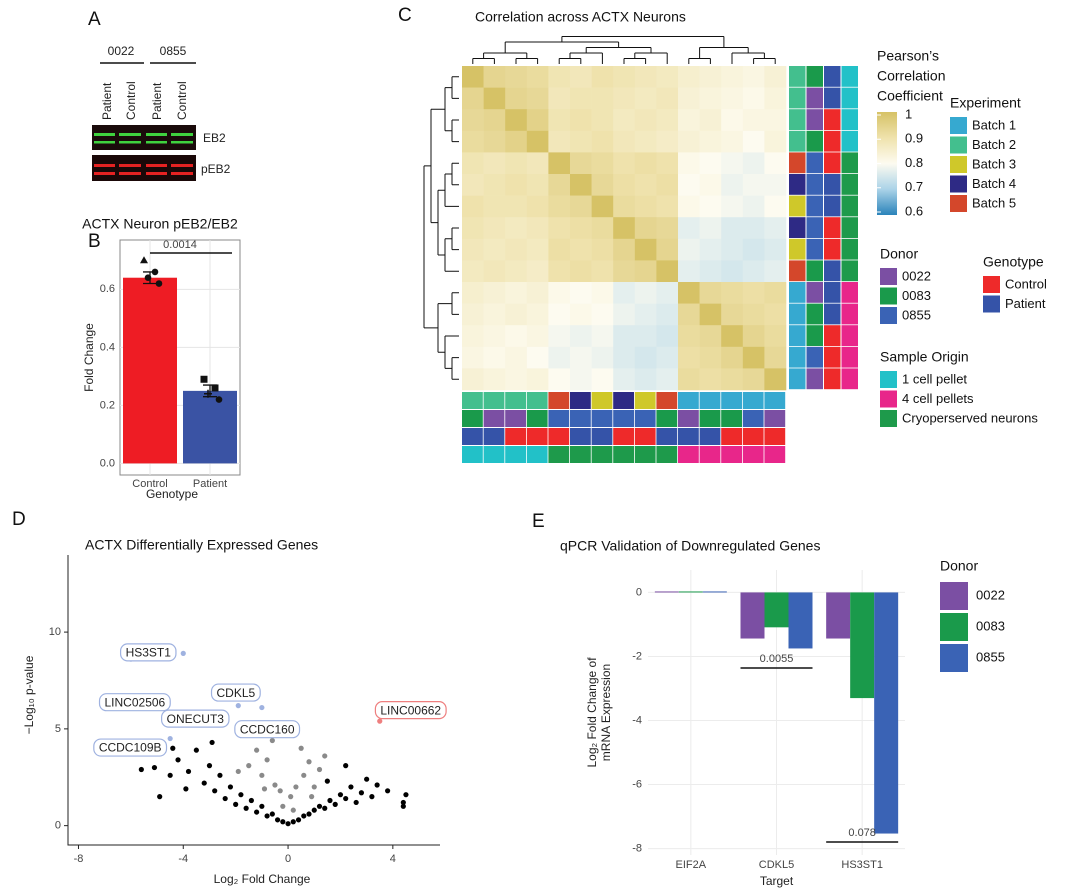 The height and width of the screenshot is (892, 1080). I want to click on band-label: pEB2, so click(216, 169).